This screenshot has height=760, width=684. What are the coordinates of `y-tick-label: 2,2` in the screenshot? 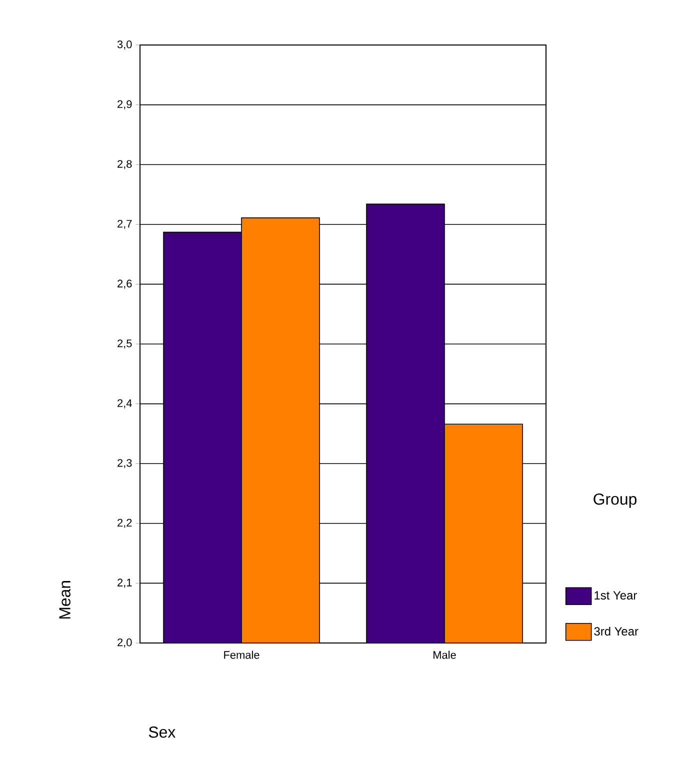 It's located at (125, 523).